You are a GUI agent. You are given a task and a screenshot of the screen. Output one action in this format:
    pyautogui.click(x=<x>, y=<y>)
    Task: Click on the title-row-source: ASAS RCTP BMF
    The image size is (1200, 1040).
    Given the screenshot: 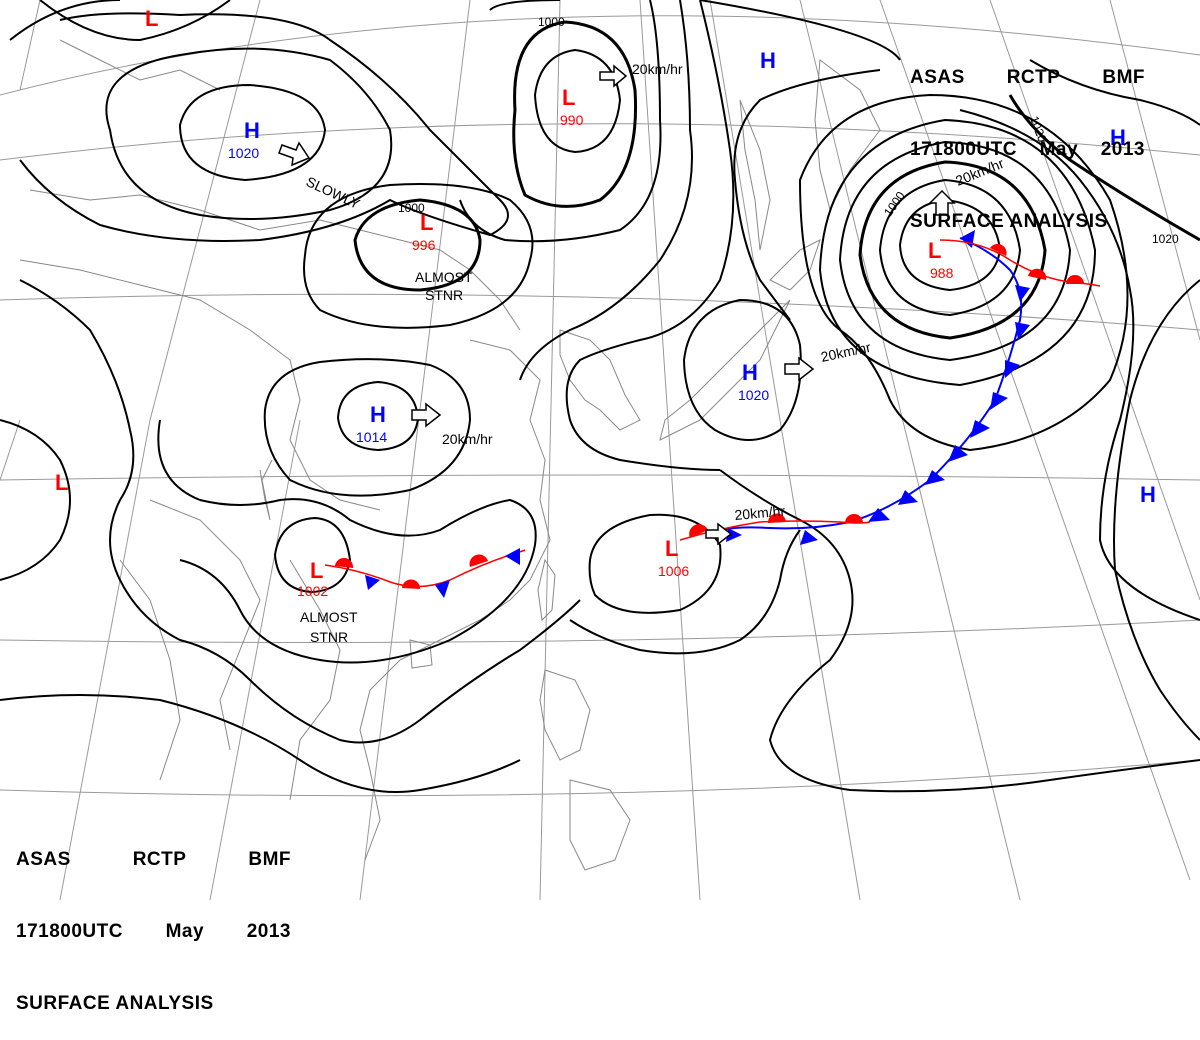 What is the action you would take?
    pyautogui.click(x=153, y=860)
    